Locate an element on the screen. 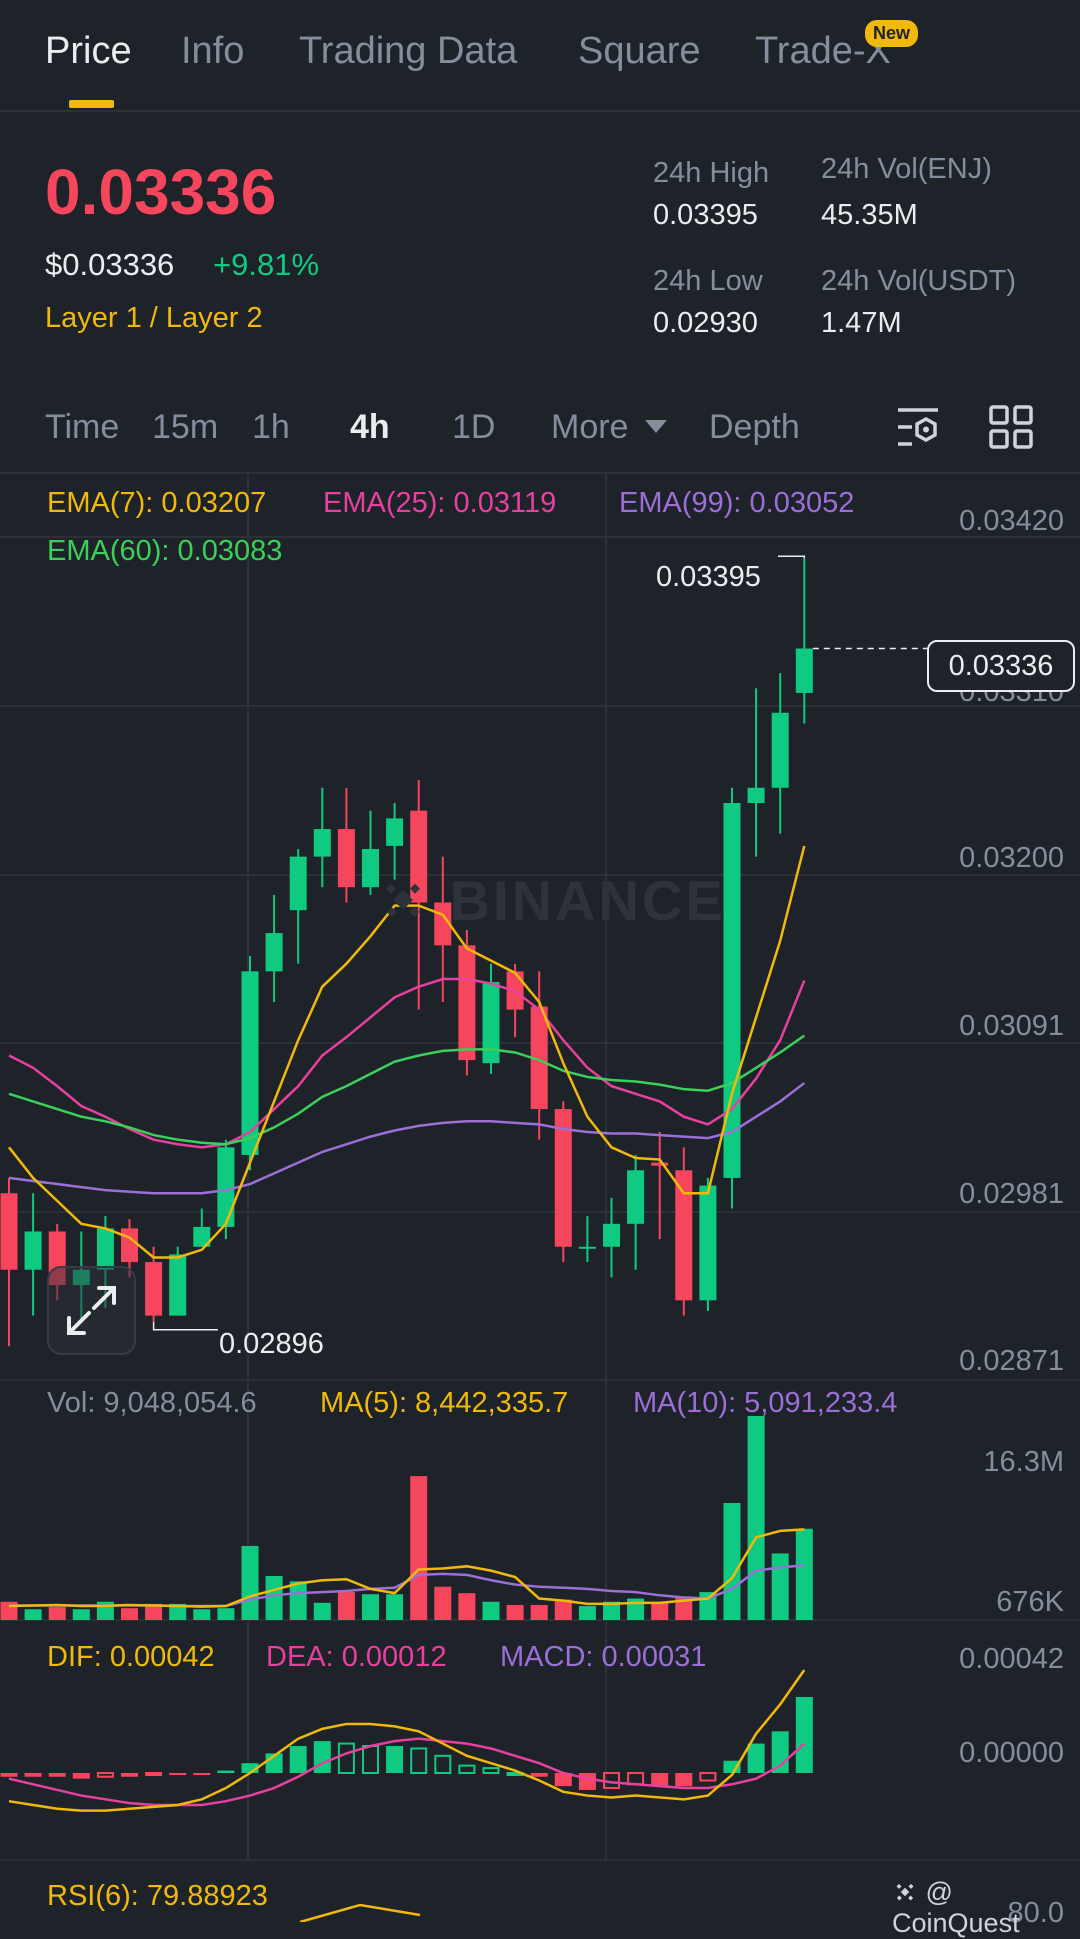 The width and height of the screenshot is (1080, 1939). timeframe-time: Time is located at coordinates (82, 427).